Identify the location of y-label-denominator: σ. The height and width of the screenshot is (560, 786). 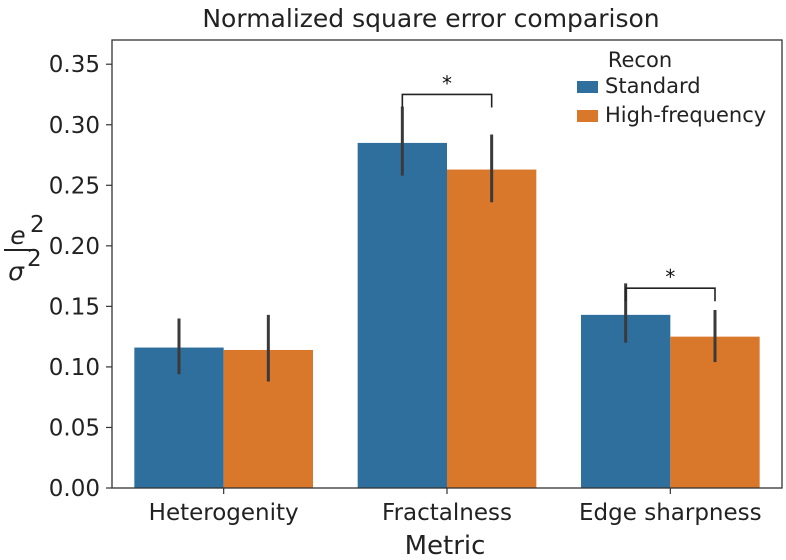
(16, 271).